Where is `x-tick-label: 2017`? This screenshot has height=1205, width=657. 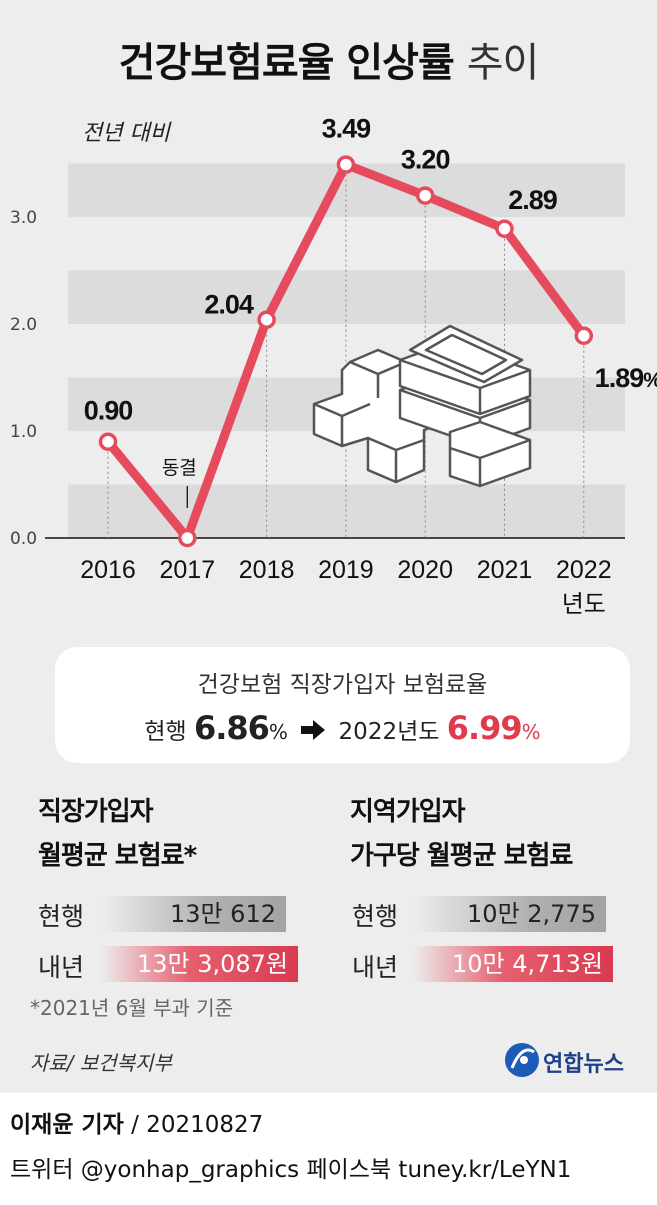
x-tick-label: 2017 is located at coordinates (187, 570).